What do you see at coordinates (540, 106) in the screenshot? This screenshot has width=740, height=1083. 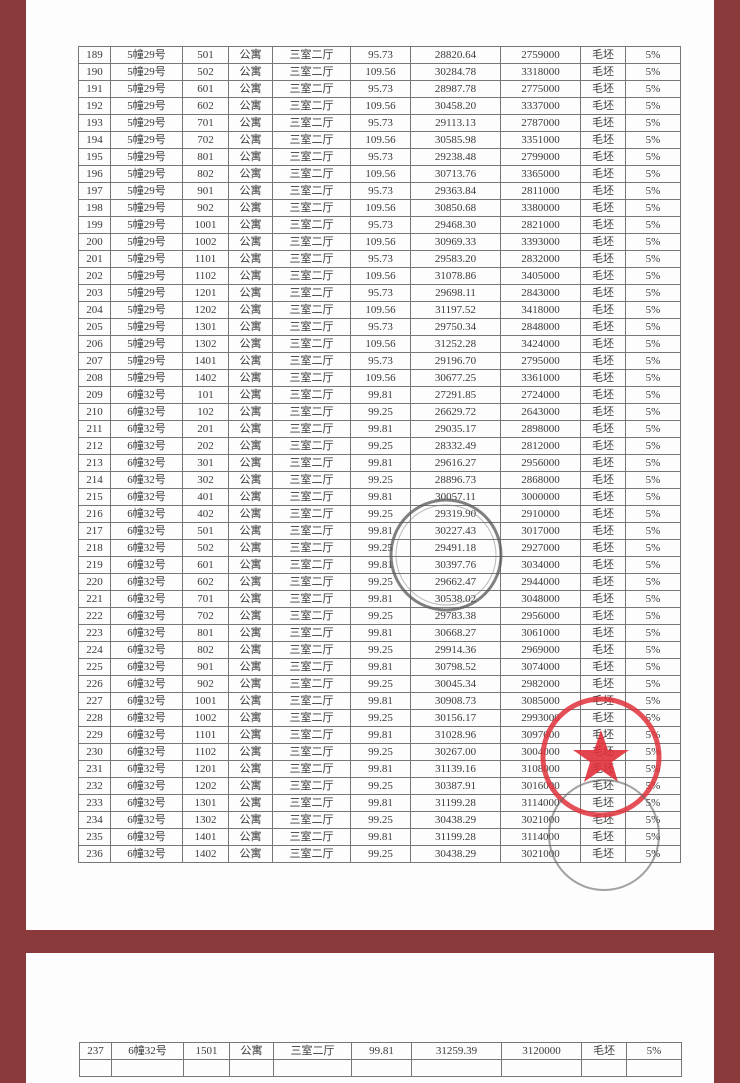 I see `cell-total-price: 3337000` at bounding box center [540, 106].